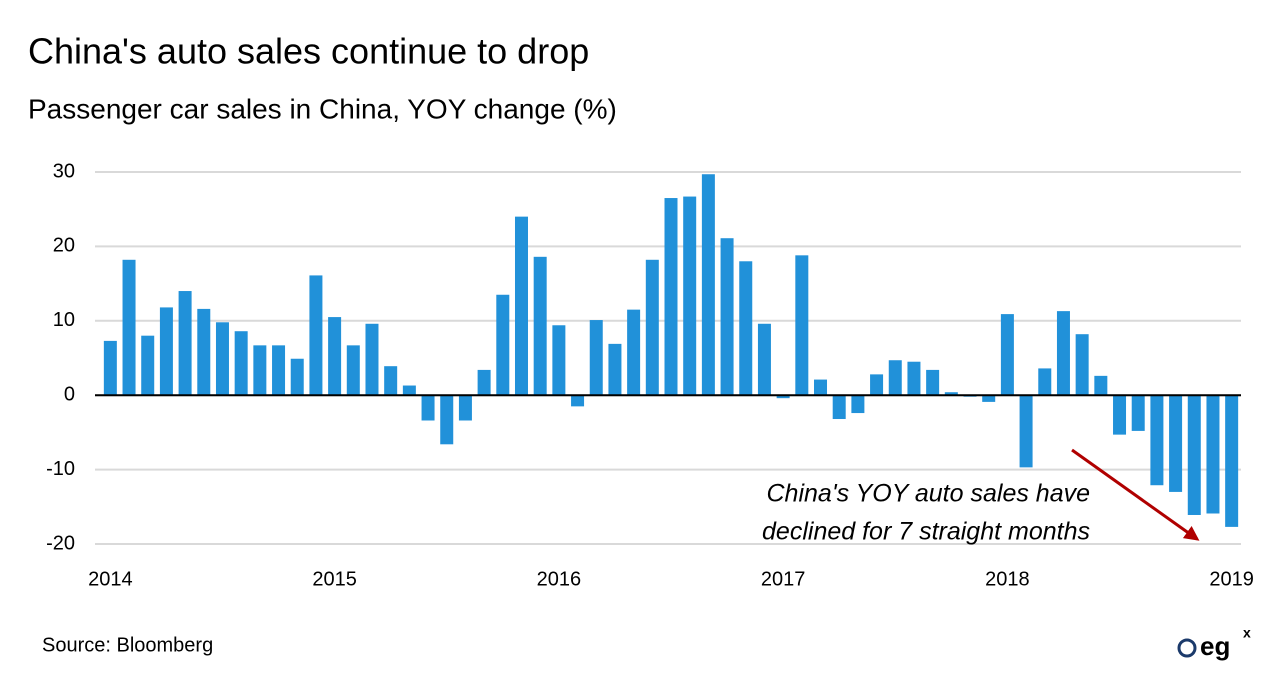 The image size is (1280, 684). What do you see at coordinates (559, 579) in the screenshot?
I see `x-tick-label: 2016` at bounding box center [559, 579].